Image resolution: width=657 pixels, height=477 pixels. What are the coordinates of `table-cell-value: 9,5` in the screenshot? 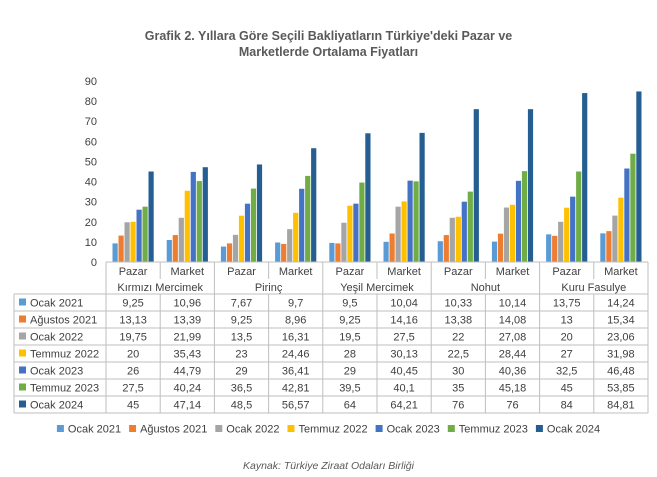 It's located at (349, 304).